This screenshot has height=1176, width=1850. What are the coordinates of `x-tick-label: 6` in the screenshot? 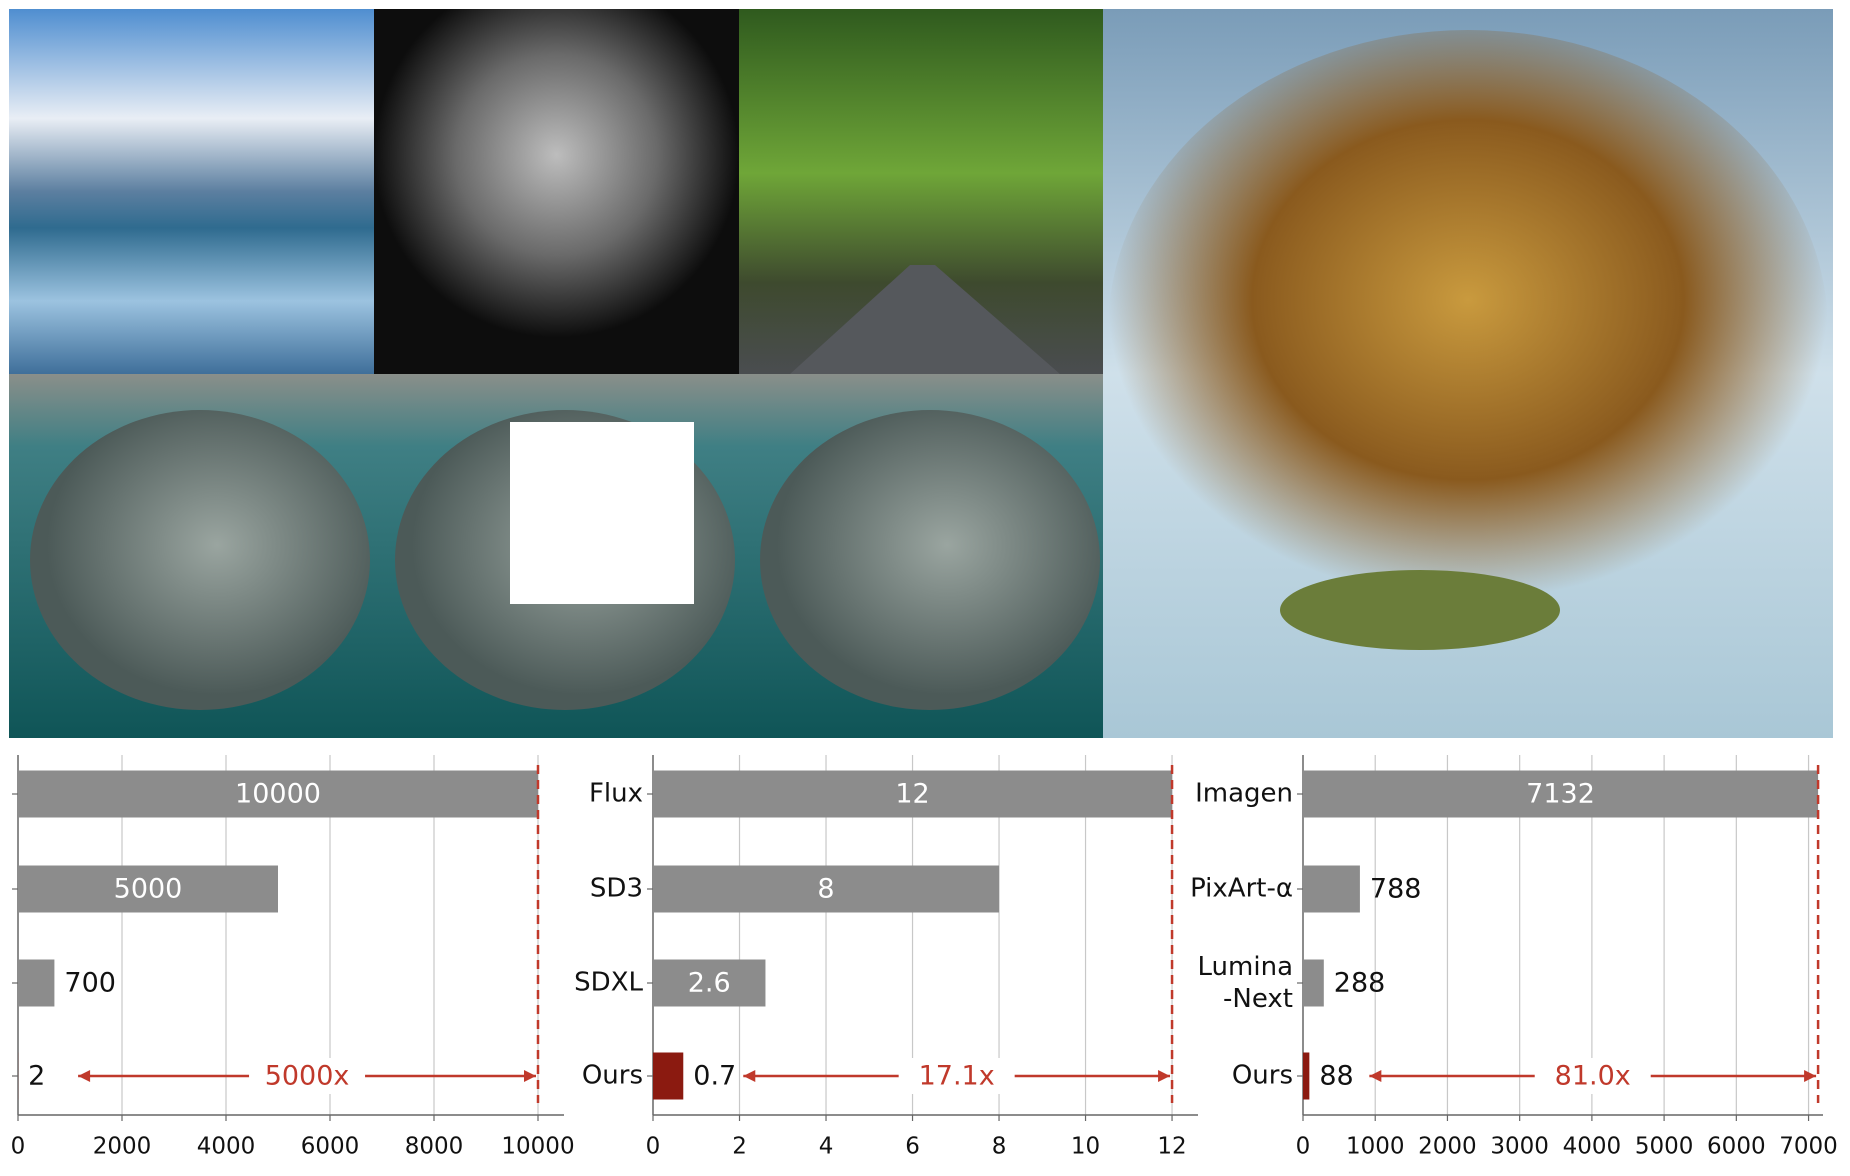 It's located at (912, 1147).